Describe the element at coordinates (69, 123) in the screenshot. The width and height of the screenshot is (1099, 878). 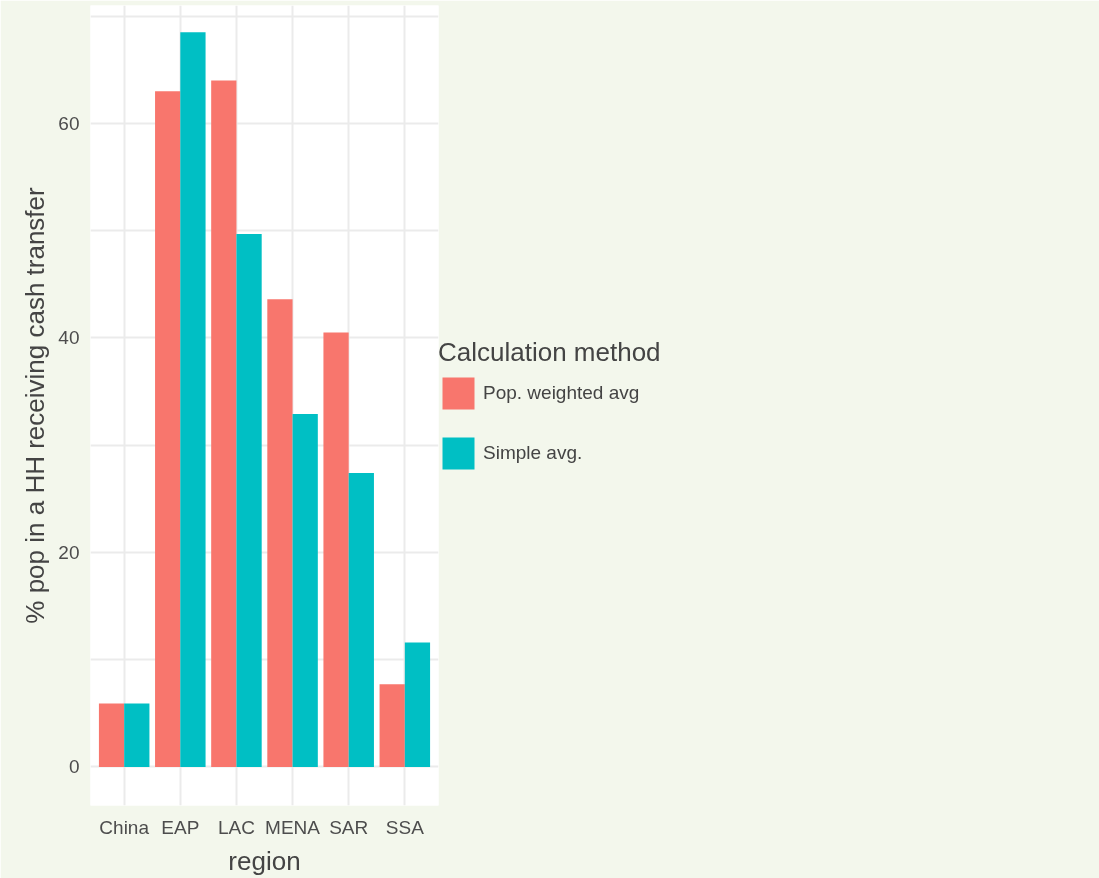
I see `y-tick-label: 60` at that location.